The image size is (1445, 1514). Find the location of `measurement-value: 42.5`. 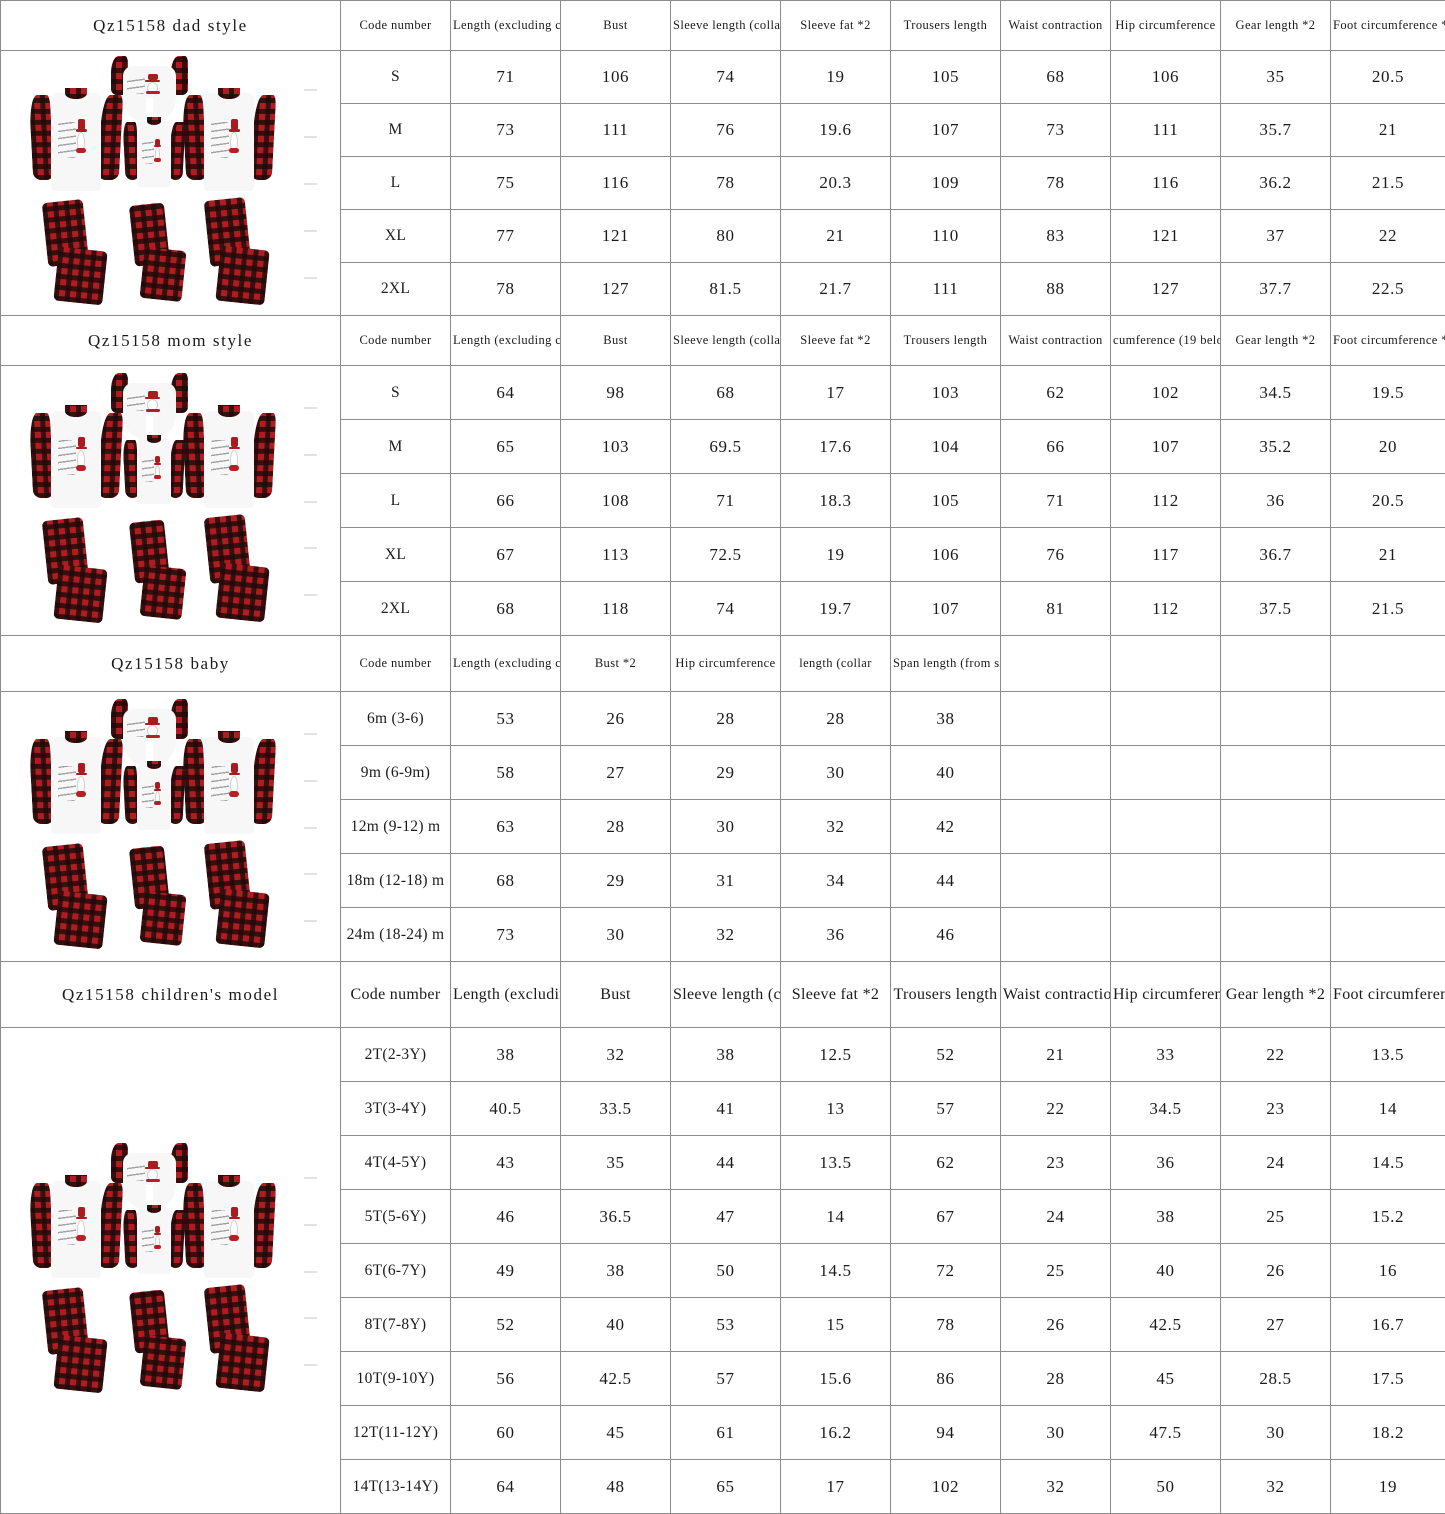

measurement-value: 42.5 is located at coordinates (1166, 1325).